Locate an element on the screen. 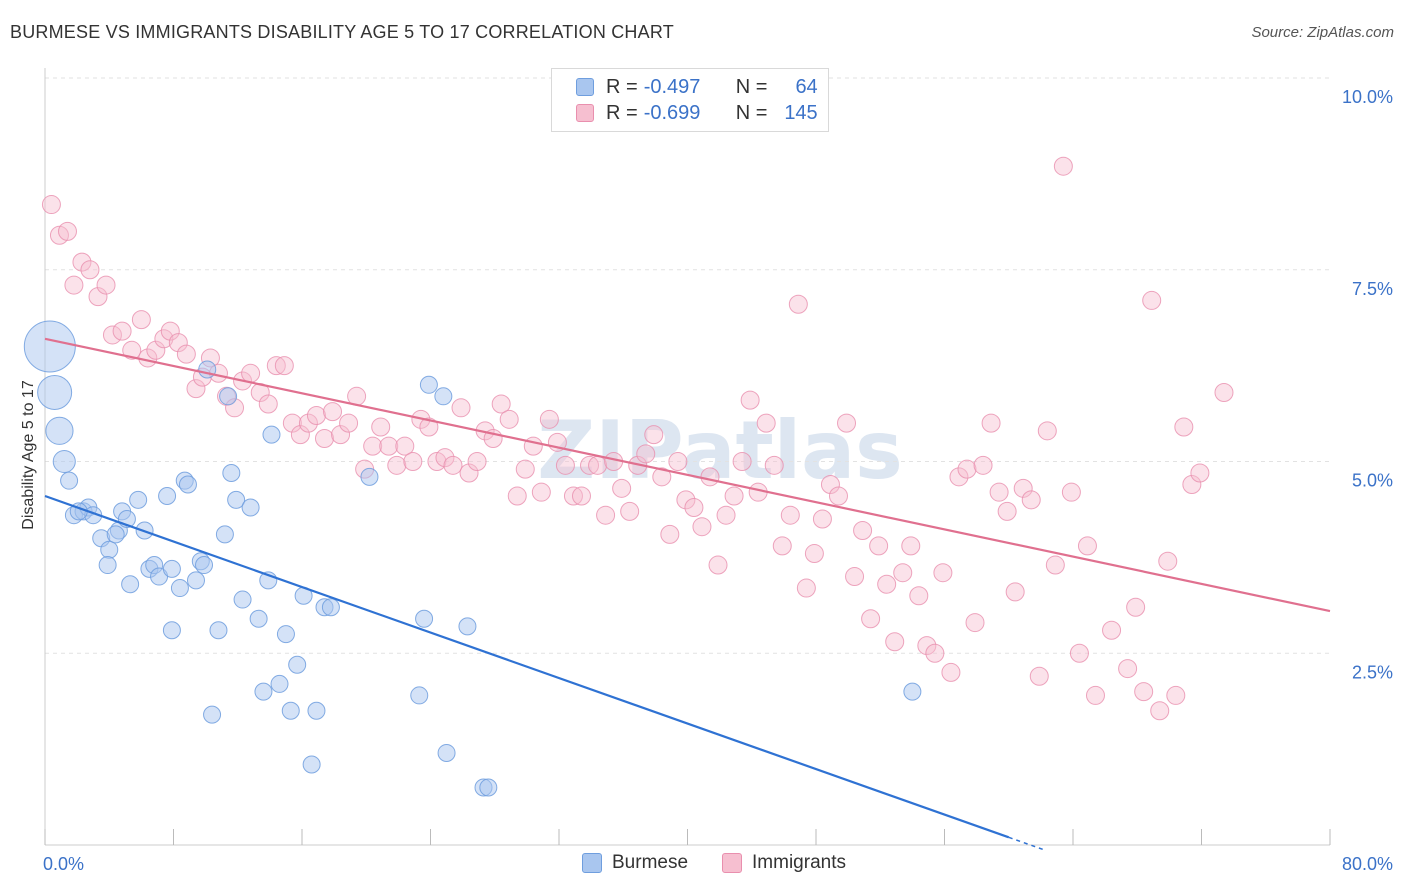  correlation-legend: R = -0.497 N = 64 R = -0.699 N = 145 is located at coordinates (690, 100).